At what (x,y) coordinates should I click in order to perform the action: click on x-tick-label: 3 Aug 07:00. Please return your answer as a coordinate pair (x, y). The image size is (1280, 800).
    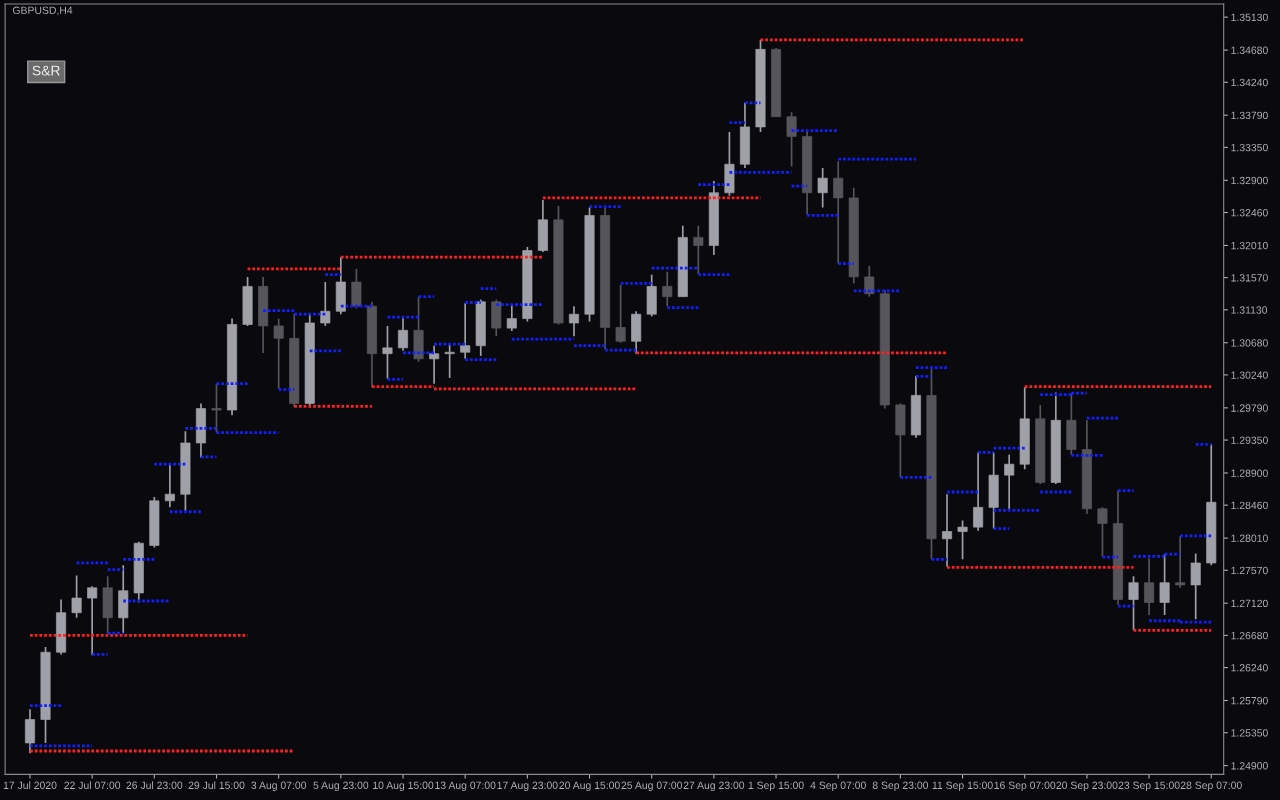
    Looking at the image, I should click on (279, 786).